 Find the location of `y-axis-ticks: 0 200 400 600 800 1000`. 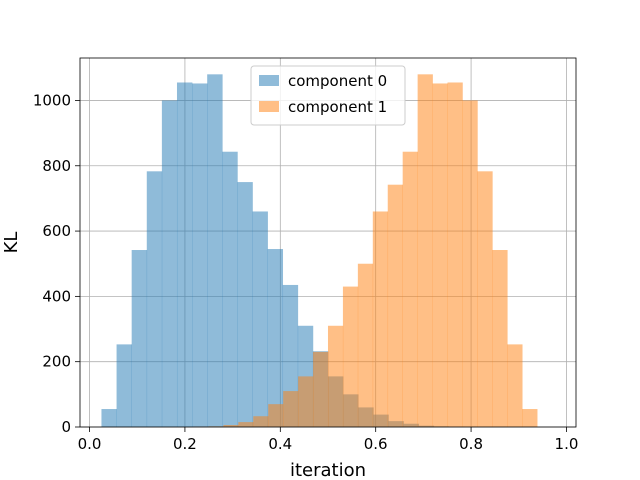

y-axis-ticks: 0 200 400 600 800 1000 is located at coordinates (56, 263).